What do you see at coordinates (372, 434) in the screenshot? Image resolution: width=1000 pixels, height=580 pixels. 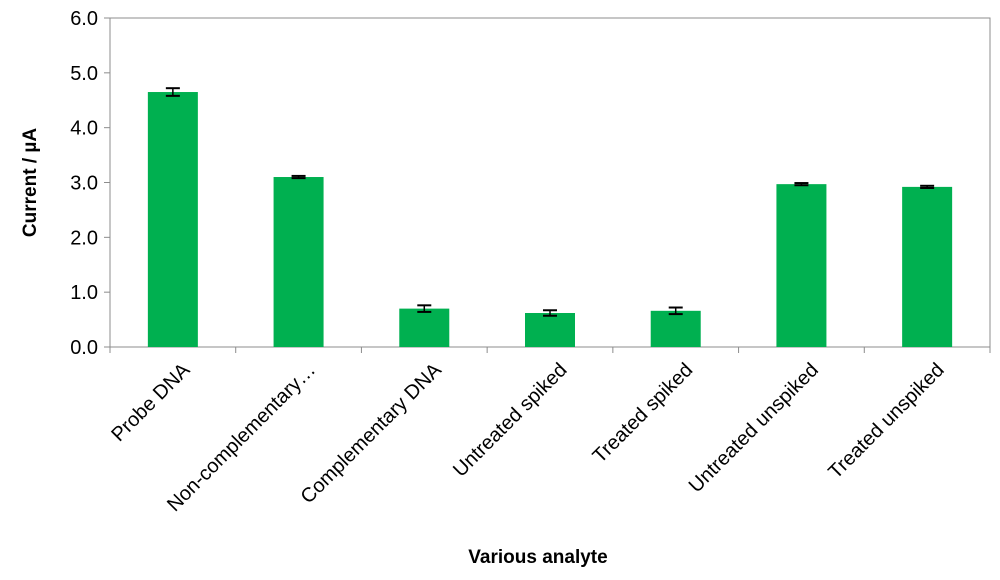 I see `category-label: Complementary DNA` at bounding box center [372, 434].